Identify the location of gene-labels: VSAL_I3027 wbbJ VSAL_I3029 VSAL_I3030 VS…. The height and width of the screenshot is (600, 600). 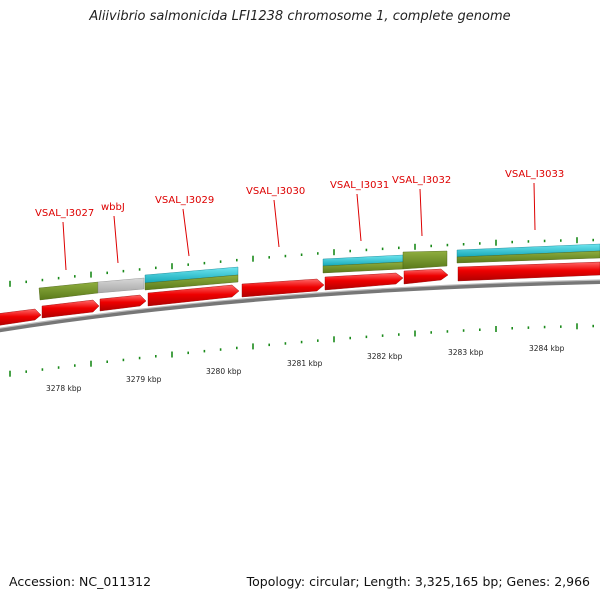
(299, 194).